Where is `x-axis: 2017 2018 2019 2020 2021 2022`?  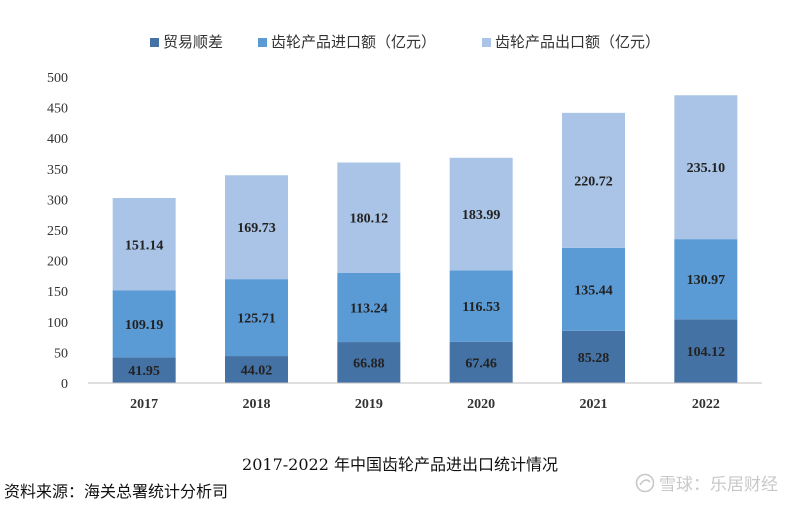
x-axis: 2017 2018 2019 2020 2021 2022 is located at coordinates (425, 397).